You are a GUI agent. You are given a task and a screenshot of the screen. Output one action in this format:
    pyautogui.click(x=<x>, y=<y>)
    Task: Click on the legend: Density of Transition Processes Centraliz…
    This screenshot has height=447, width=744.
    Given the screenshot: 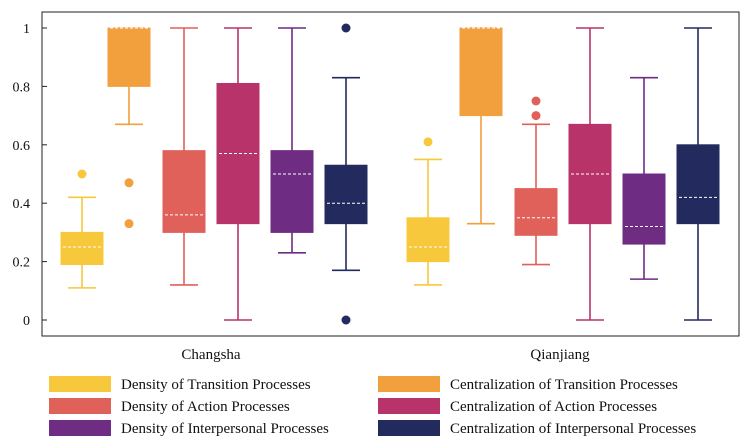 What is the action you would take?
    pyautogui.click(x=372, y=406)
    